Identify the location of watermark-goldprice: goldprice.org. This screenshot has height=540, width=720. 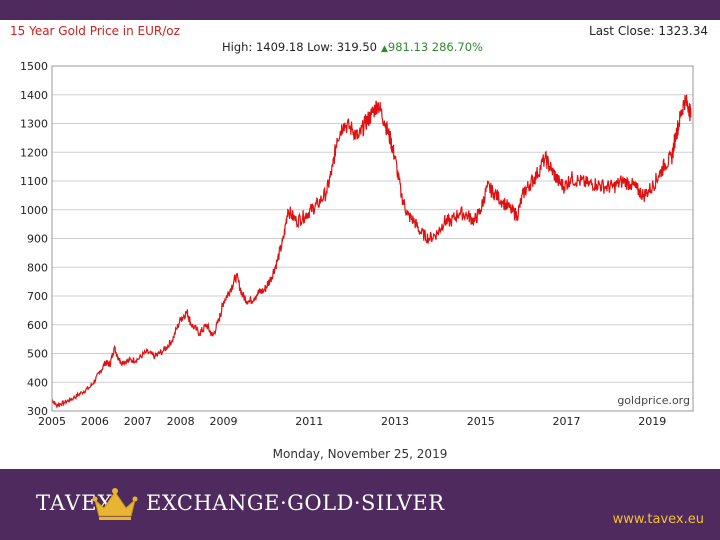
(653, 400).